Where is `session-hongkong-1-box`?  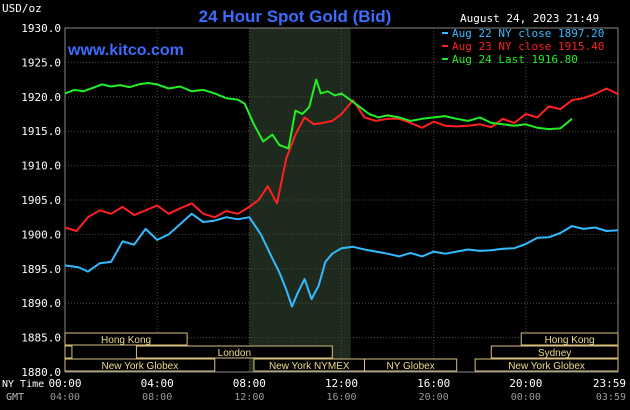
session-hongkong-1-box is located at coordinates (126, 339).